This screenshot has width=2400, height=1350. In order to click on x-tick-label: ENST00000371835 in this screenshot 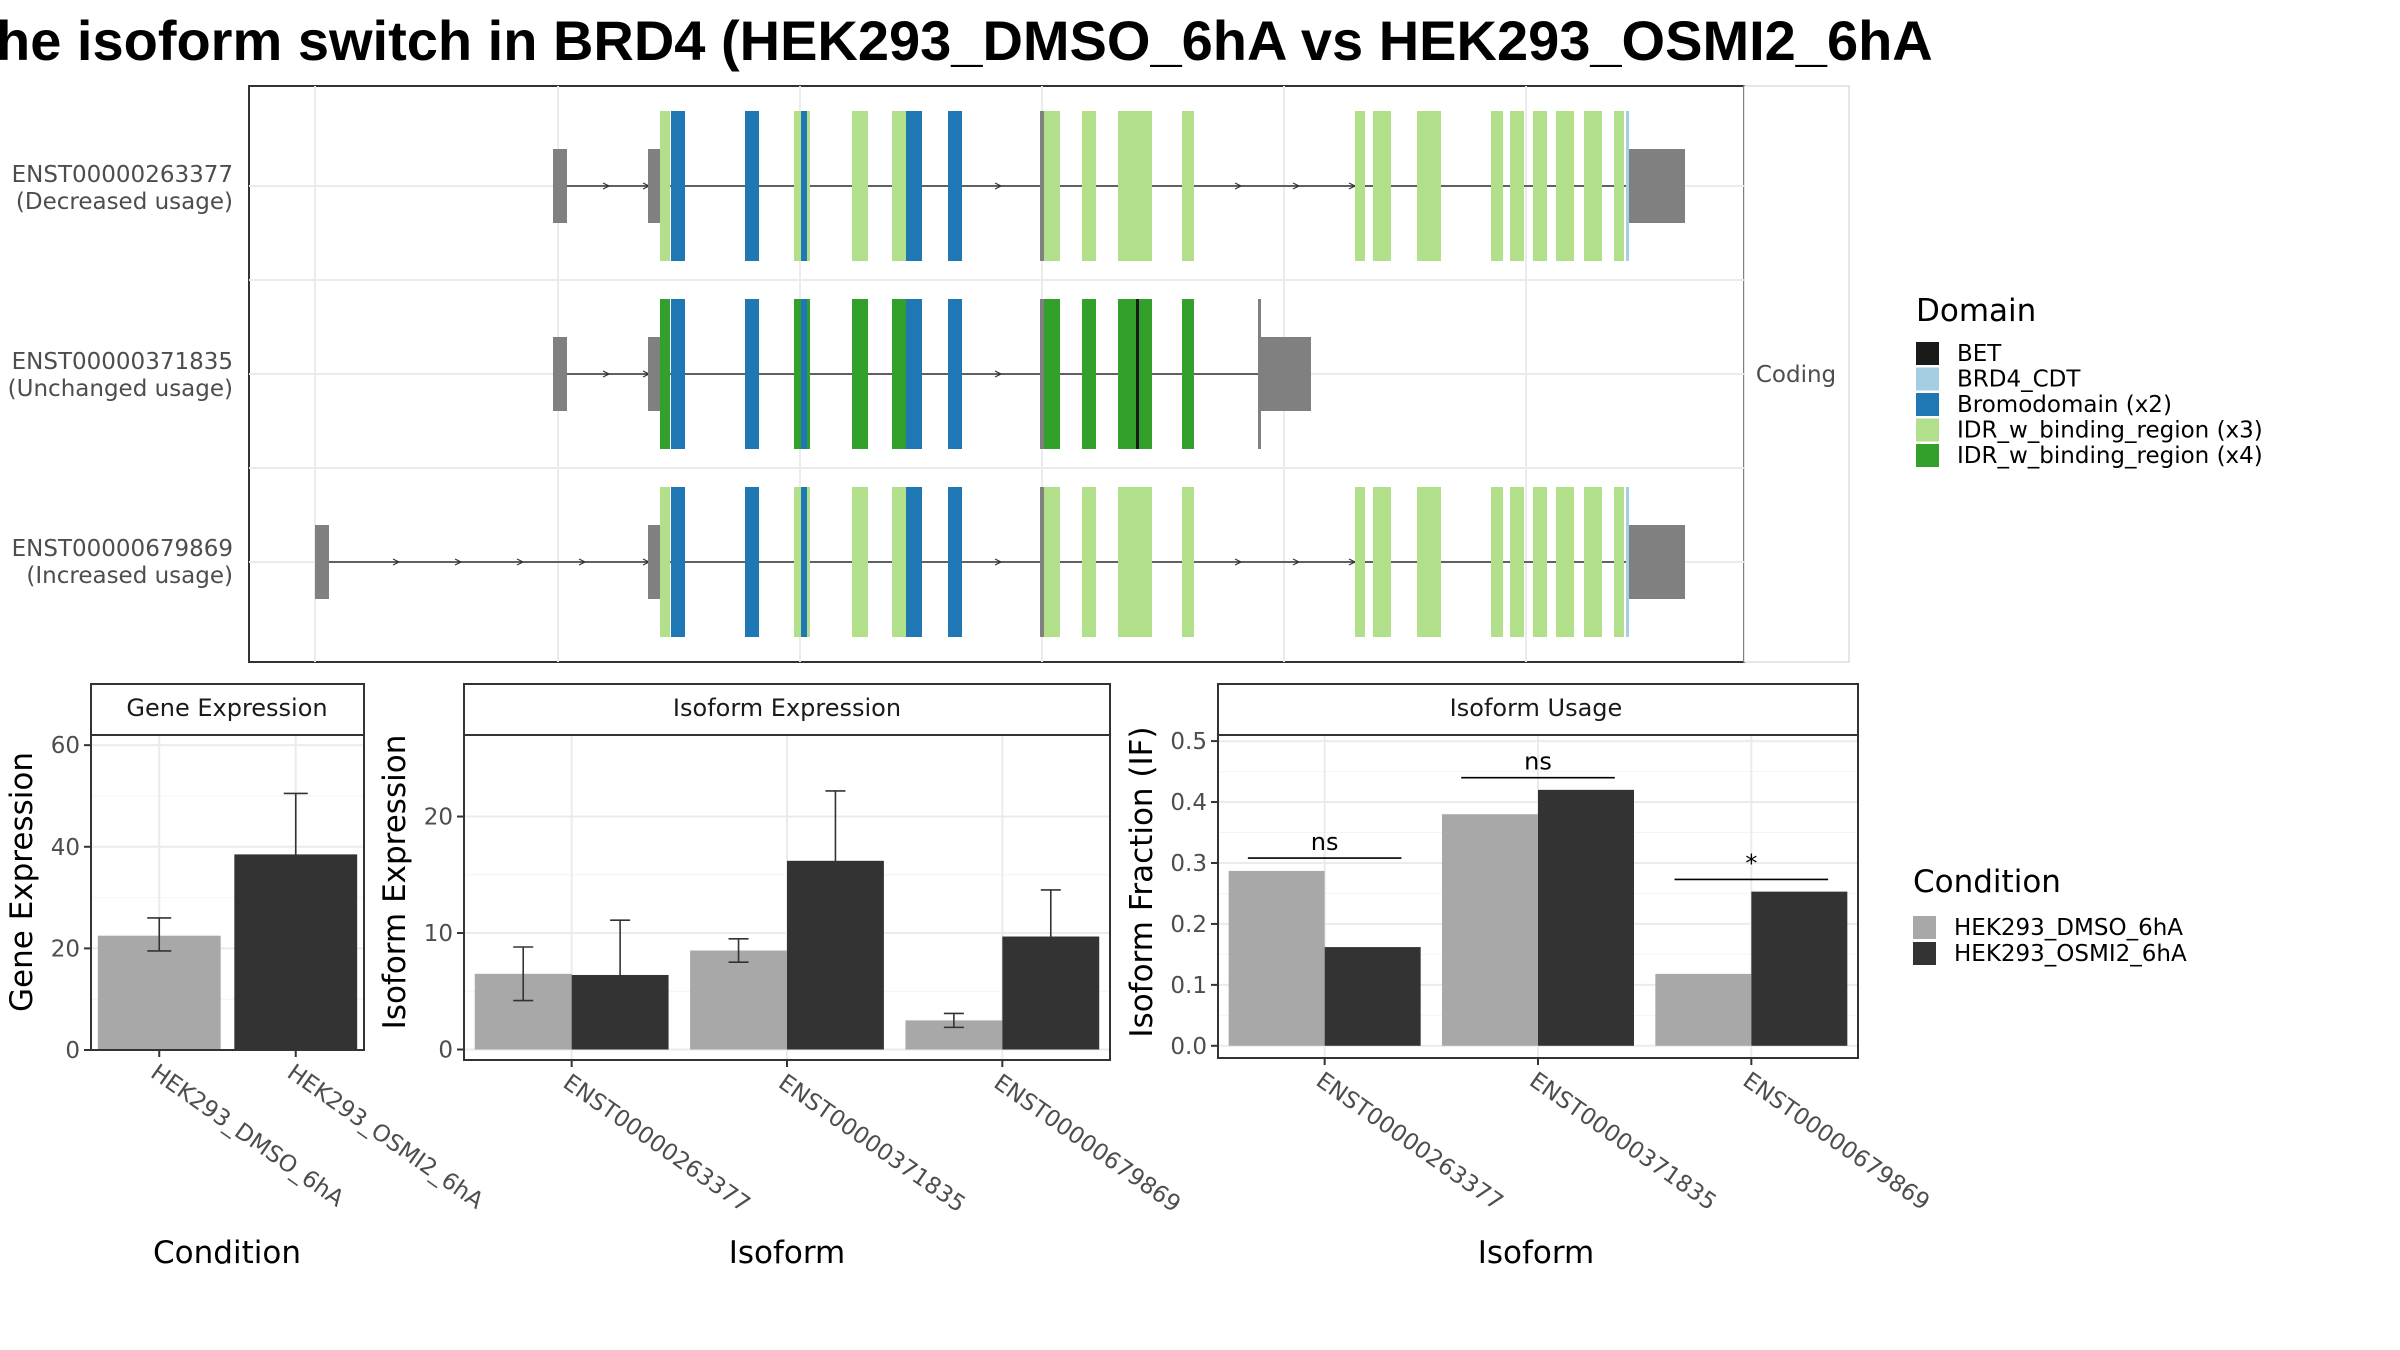, I will do `click(872, 1144)`.